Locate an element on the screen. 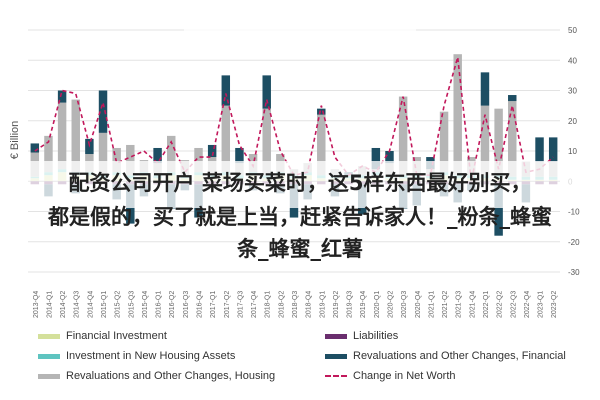  legend-label: Financial Investment is located at coordinates (116, 336).